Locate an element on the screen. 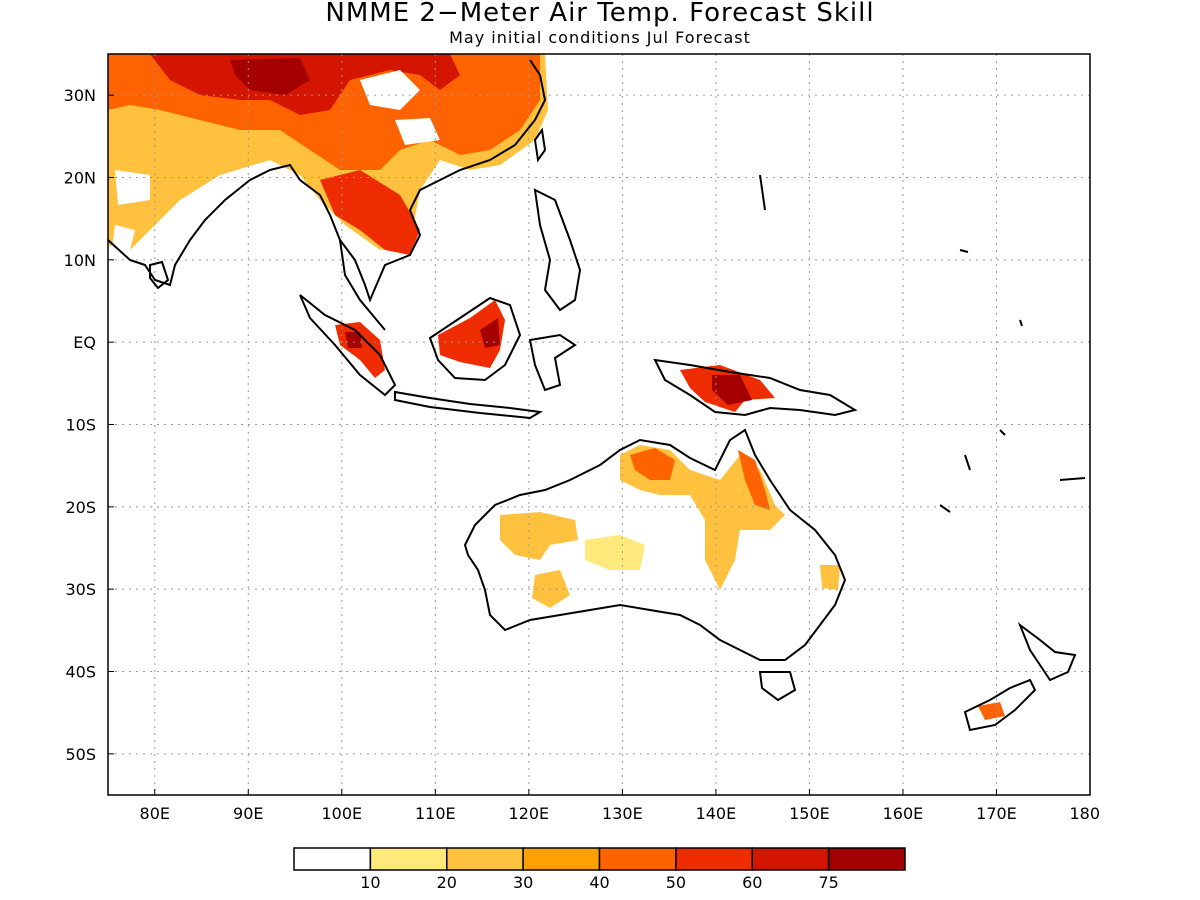 This screenshot has height=900, width=1200. colorbar-label: 10 is located at coordinates (370, 882).